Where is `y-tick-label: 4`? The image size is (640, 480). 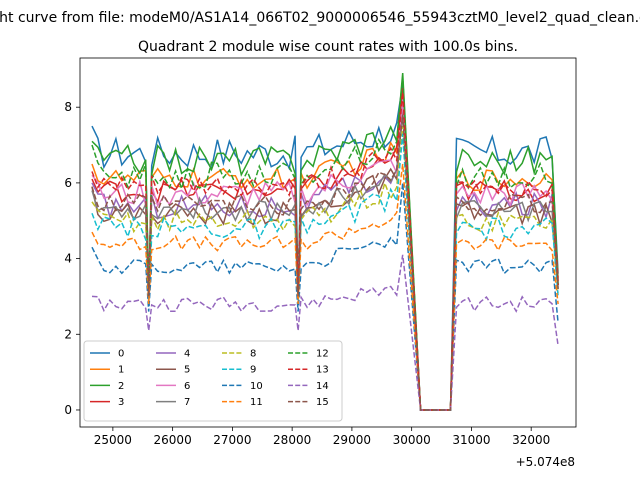
y-tick-label: 4 is located at coordinates (68, 259).